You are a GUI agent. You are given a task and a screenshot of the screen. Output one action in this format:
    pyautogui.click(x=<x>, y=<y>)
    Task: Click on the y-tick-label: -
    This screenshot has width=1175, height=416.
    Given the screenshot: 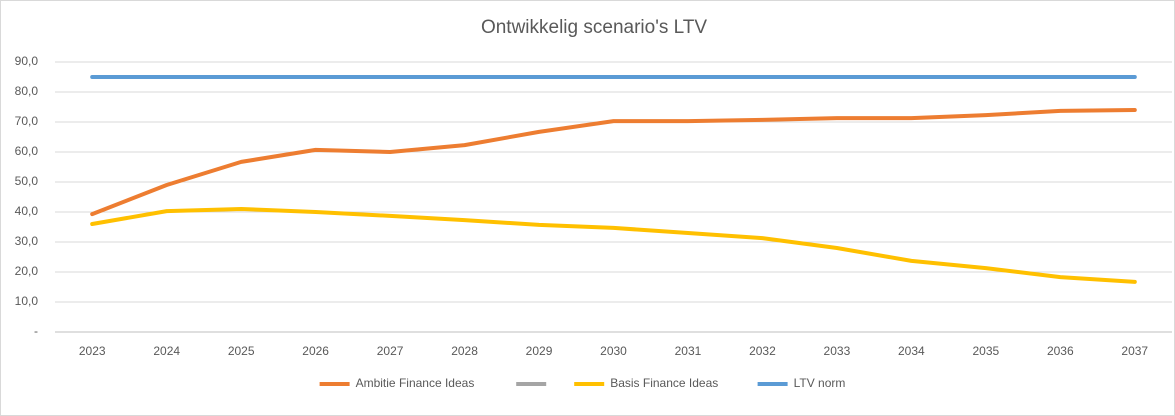 What is the action you would take?
    pyautogui.click(x=36, y=331)
    